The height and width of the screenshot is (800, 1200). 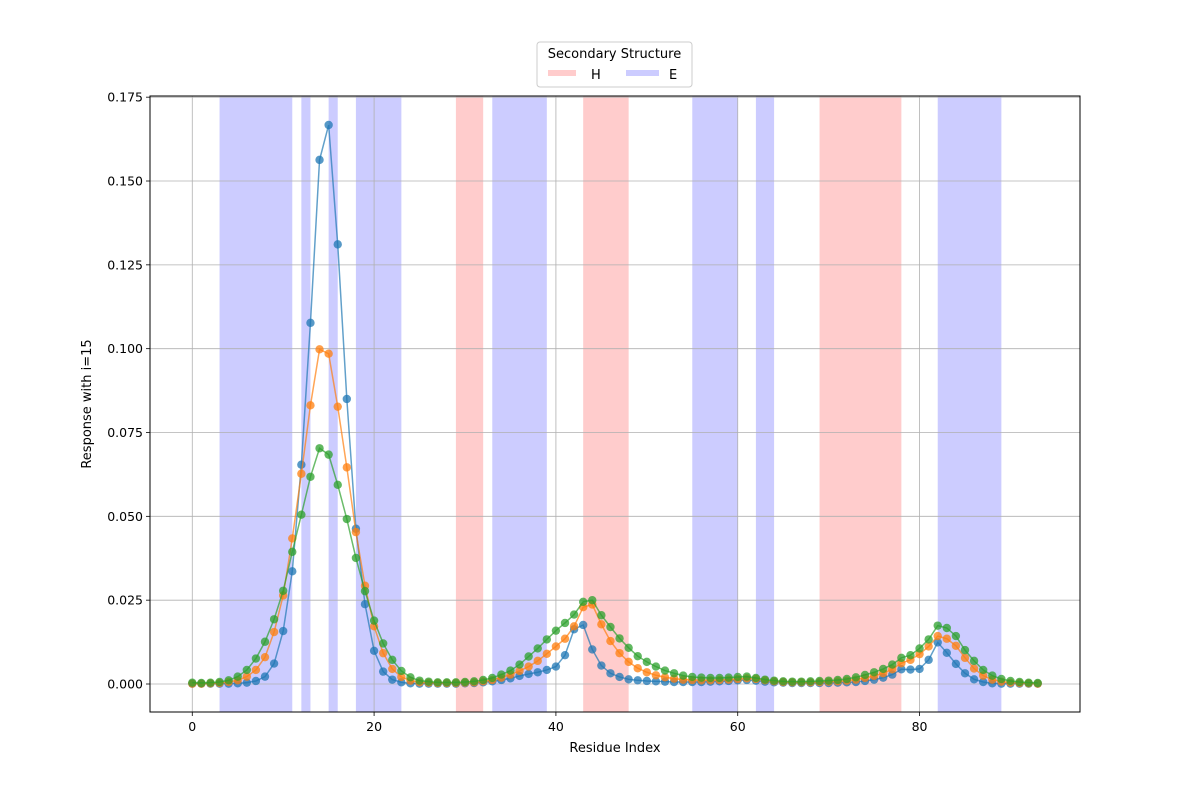 What do you see at coordinates (125, 432) in the screenshot?
I see `y-tick-label-3: 0.075` at bounding box center [125, 432].